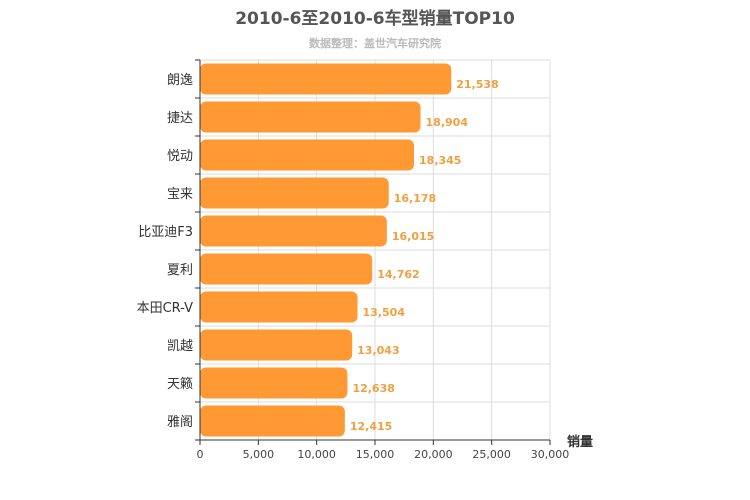 This screenshot has width=750, height=500. Describe the element at coordinates (200, 454) in the screenshot. I see `x-tick-label: 0` at that location.